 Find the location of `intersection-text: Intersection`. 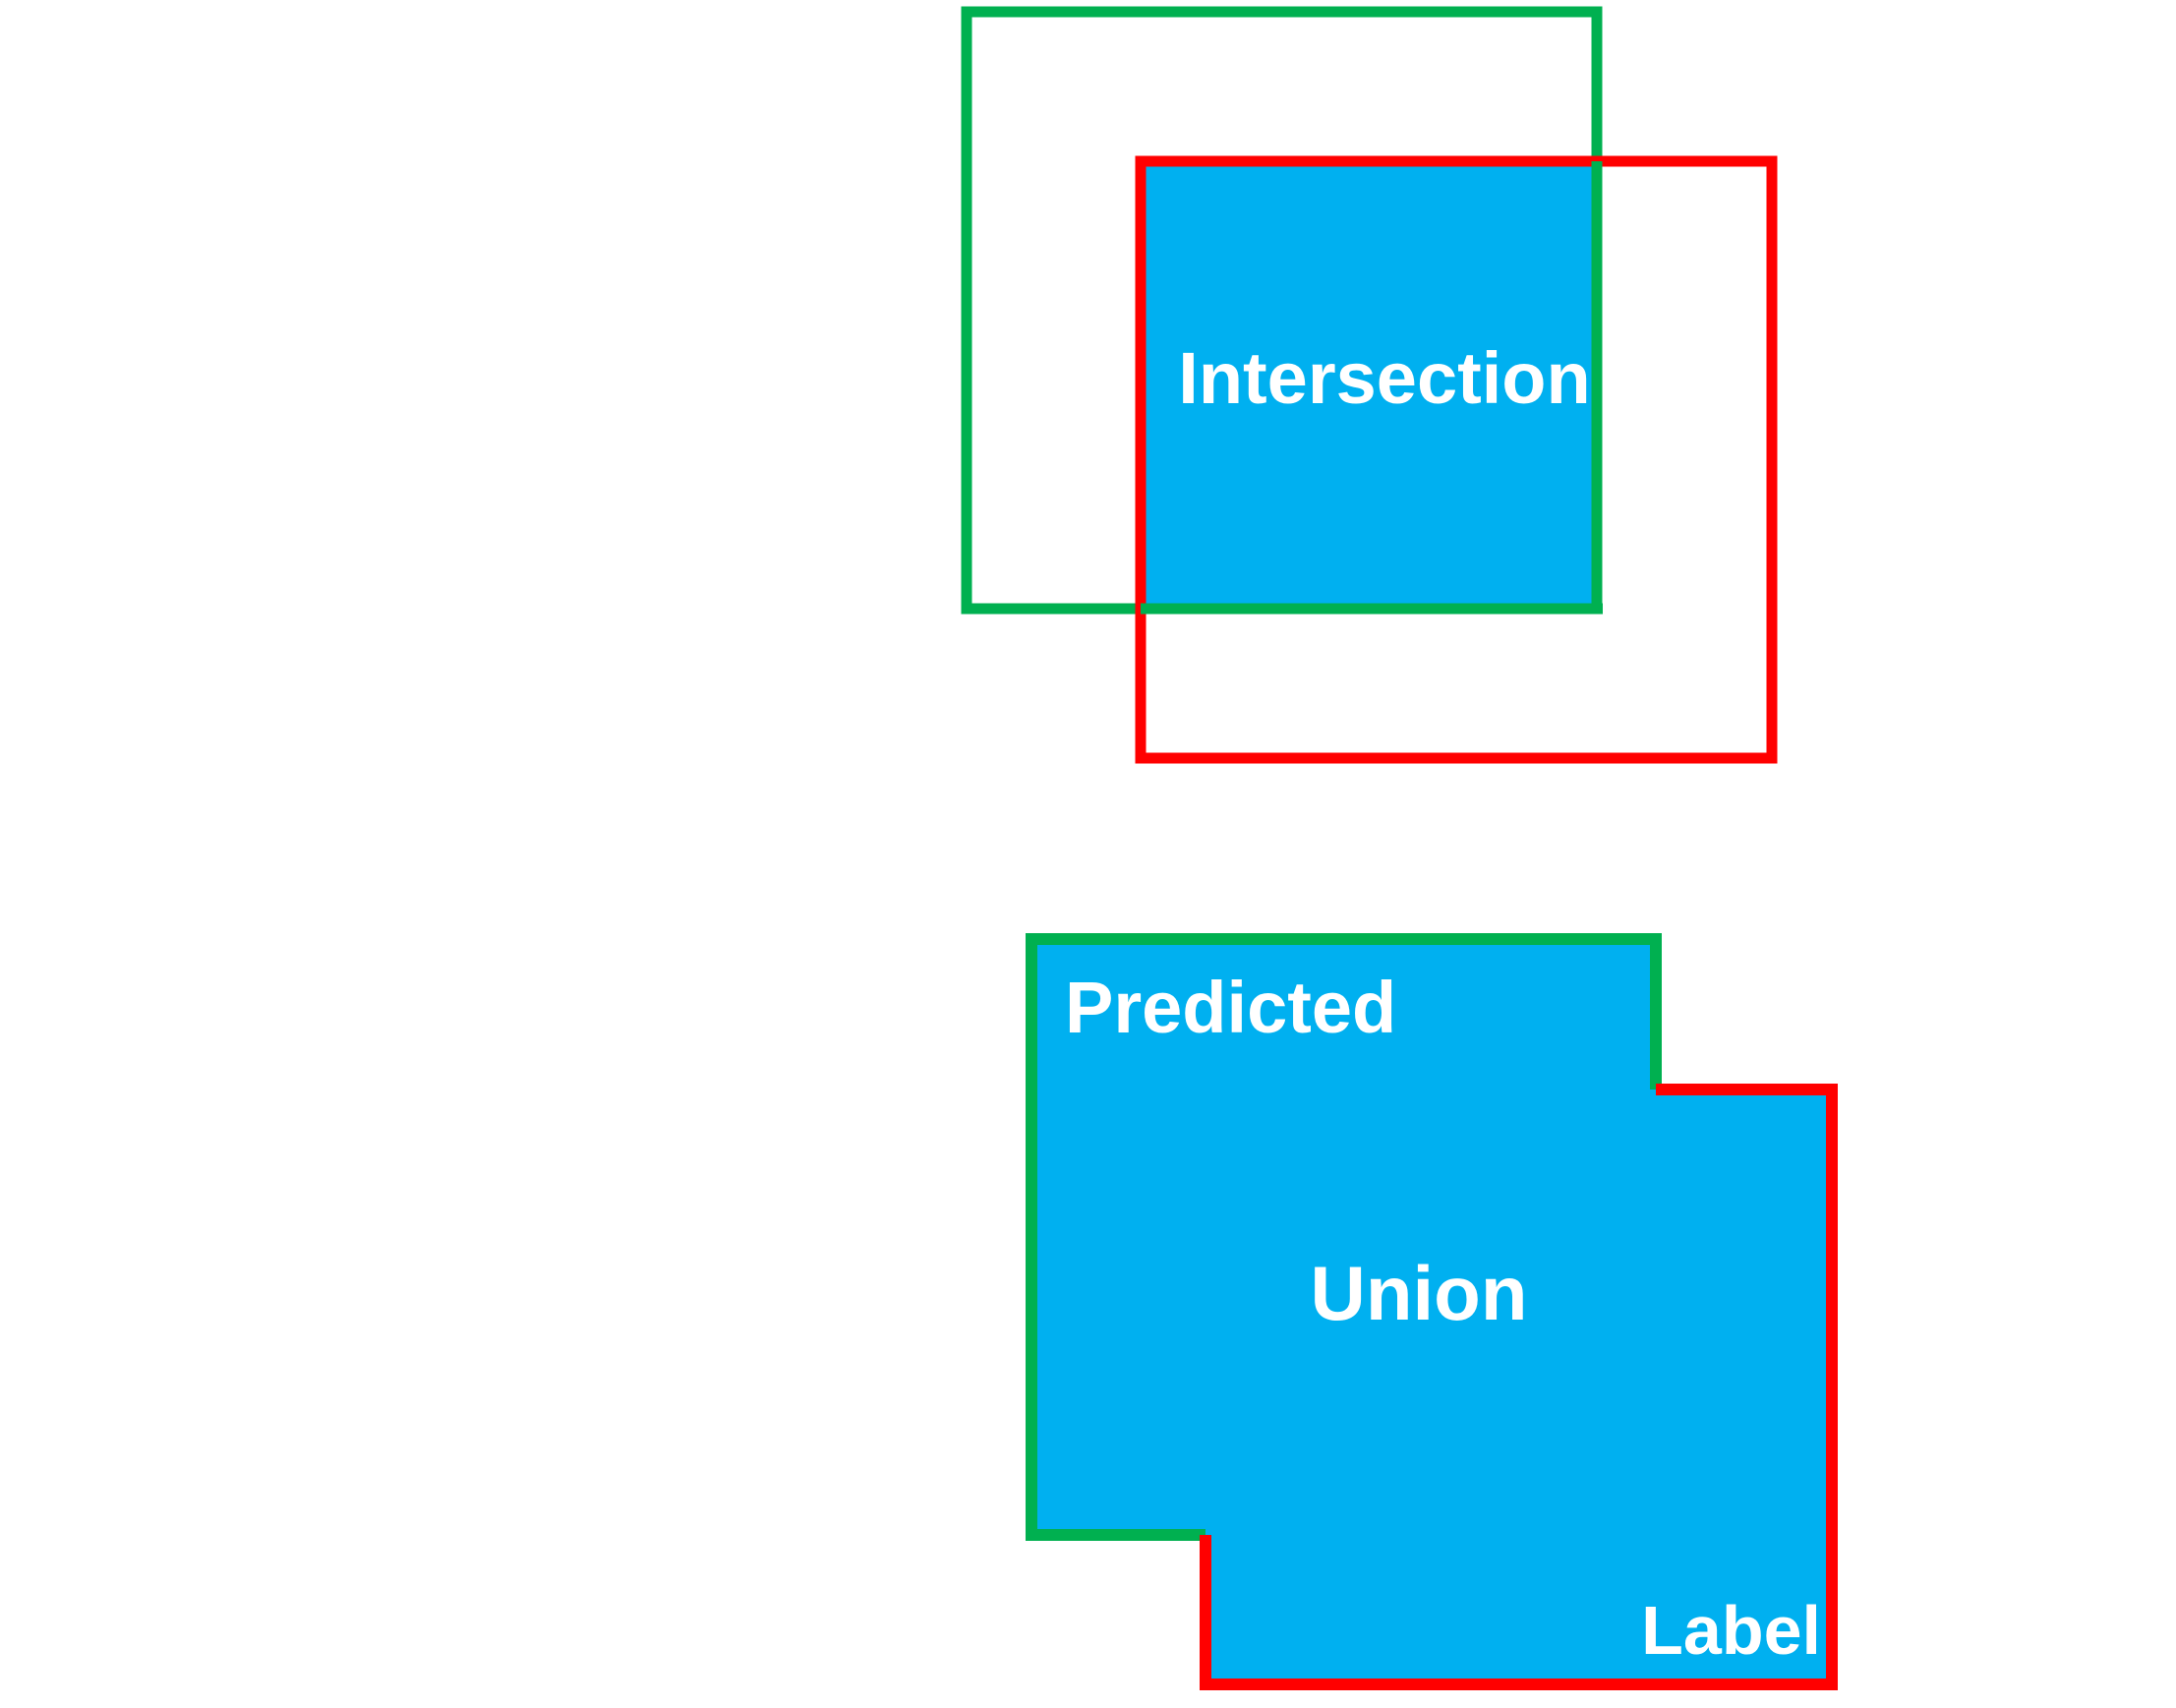

intersection-text: Intersection is located at coordinates (1384, 378).